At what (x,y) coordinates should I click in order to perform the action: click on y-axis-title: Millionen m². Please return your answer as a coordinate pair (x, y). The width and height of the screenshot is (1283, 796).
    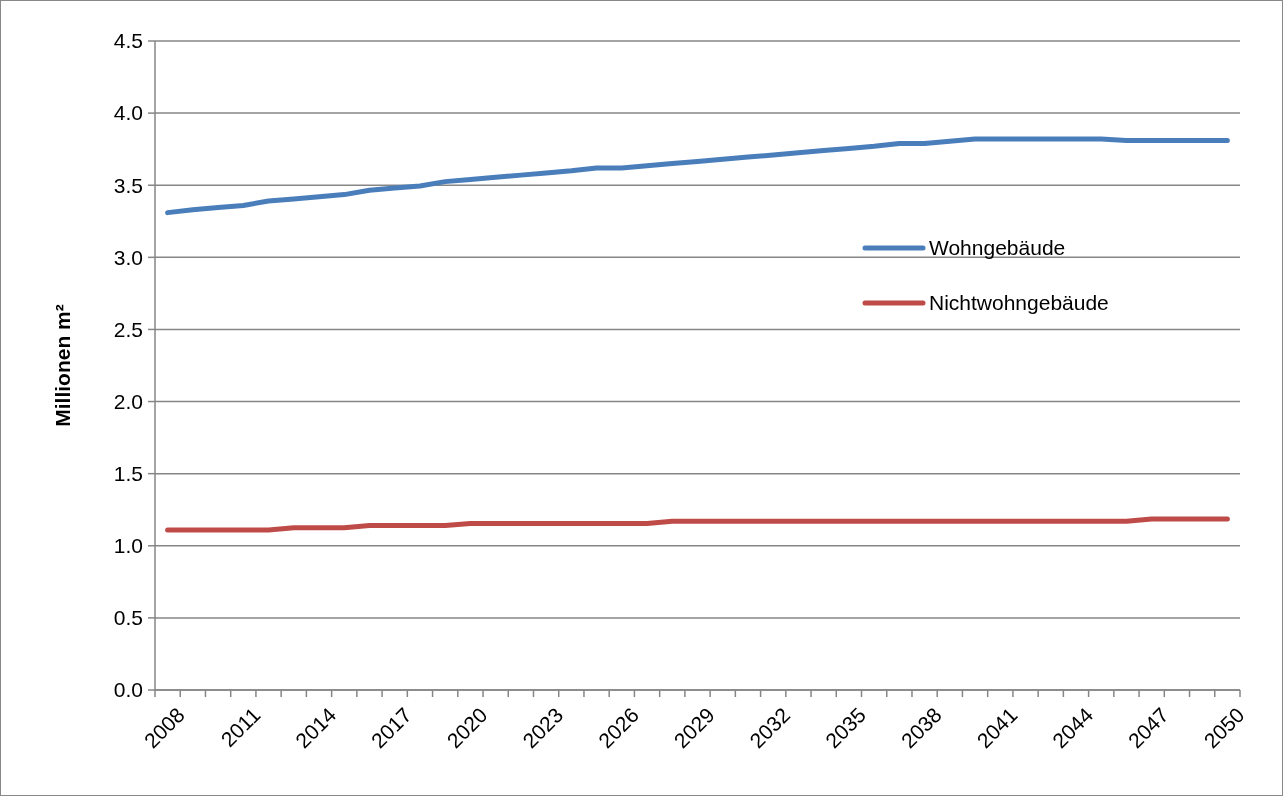
    Looking at the image, I should click on (62, 365).